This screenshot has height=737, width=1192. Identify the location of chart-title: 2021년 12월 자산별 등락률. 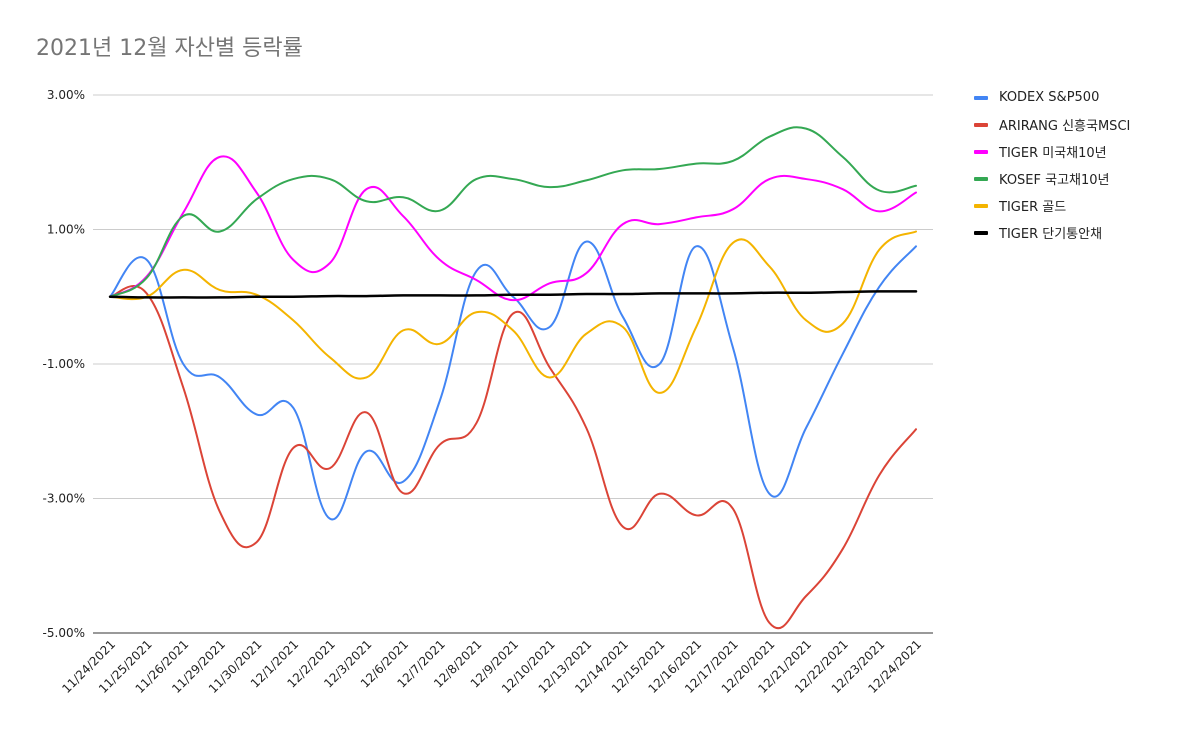
(169, 48).